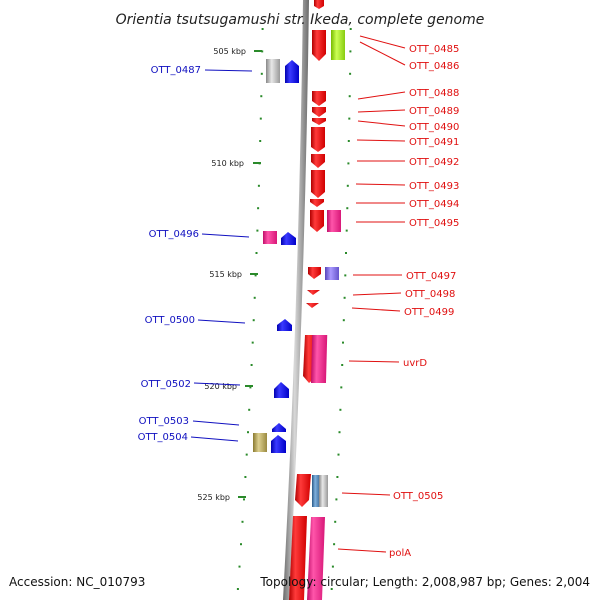 This screenshot has width=600, height=600. Describe the element at coordinates (296, 300) in the screenshot. I see `genome-backbone` at that location.